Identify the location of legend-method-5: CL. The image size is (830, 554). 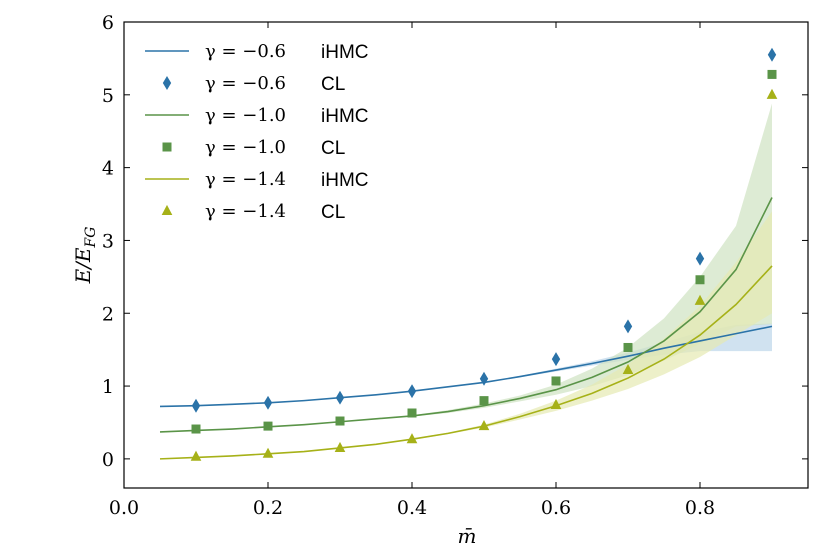
(333, 212).